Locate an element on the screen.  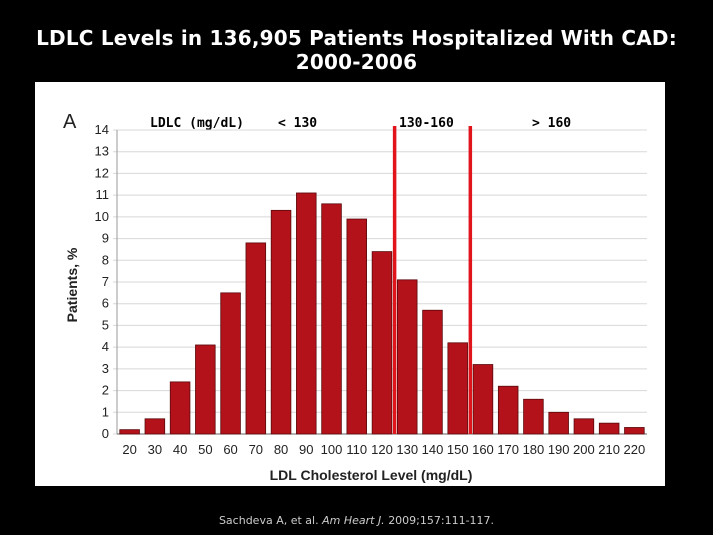
x-tick-label: 140 is located at coordinates (433, 449).